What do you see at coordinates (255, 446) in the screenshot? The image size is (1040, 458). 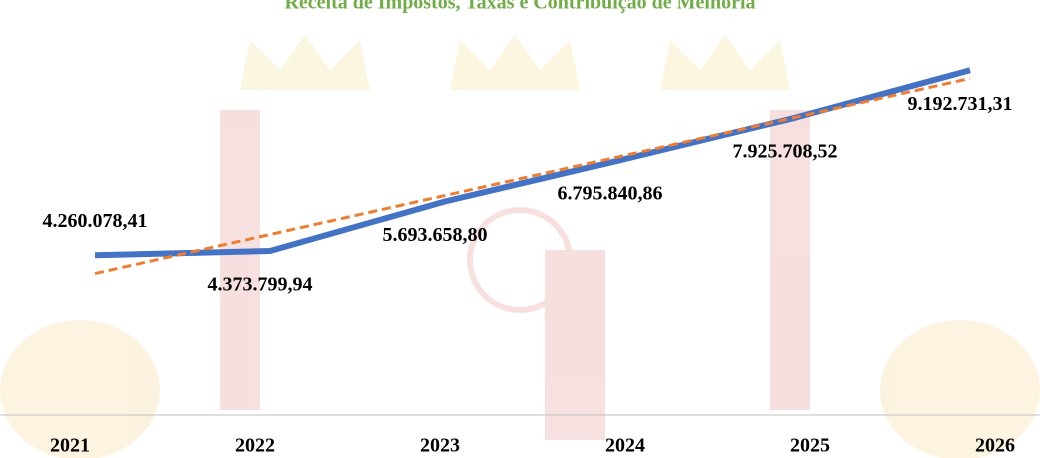 I see `x-tick-label: 2022` at bounding box center [255, 446].